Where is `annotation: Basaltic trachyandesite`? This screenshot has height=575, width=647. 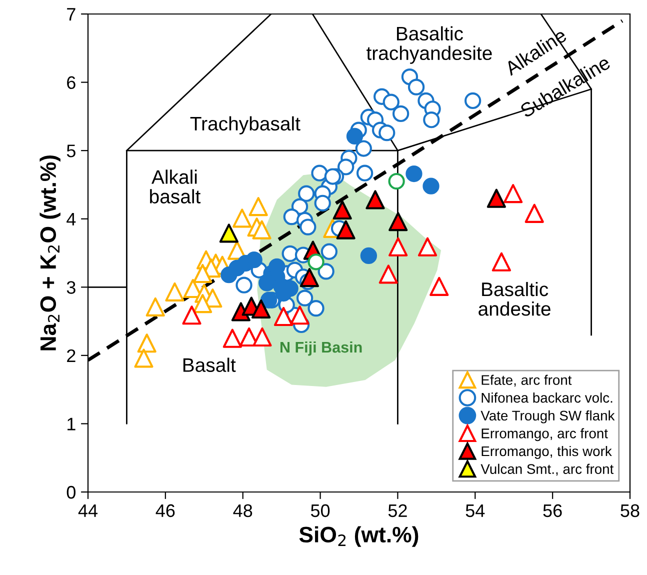 annotation: Basaltic trachyandesite is located at coordinates (429, 45).